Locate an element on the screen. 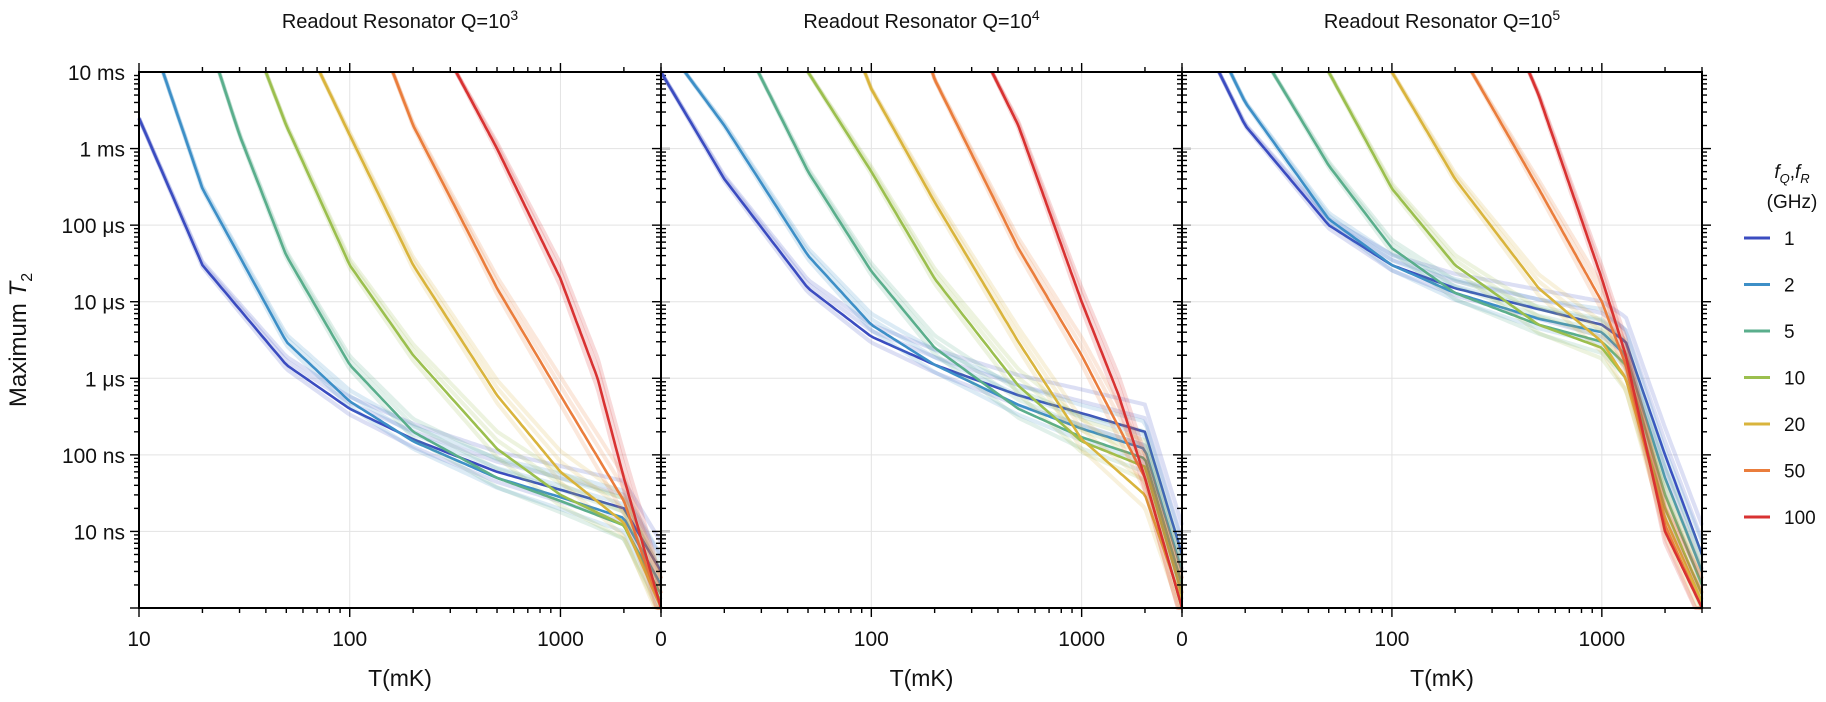  legend-item-20: 20 is located at coordinates (1774, 425).